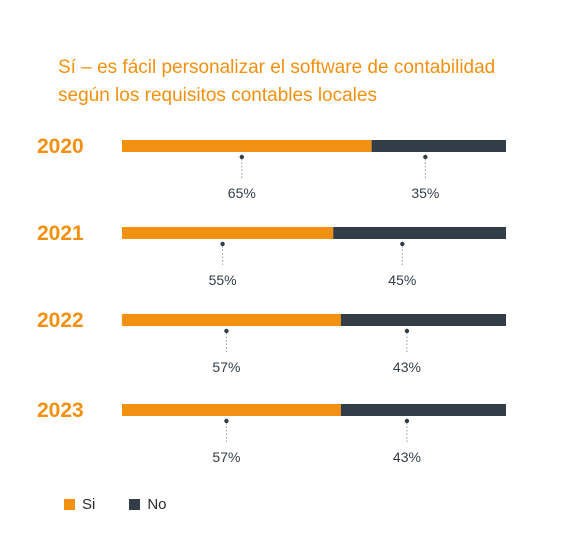  I want to click on legend: Si No, so click(132, 504).